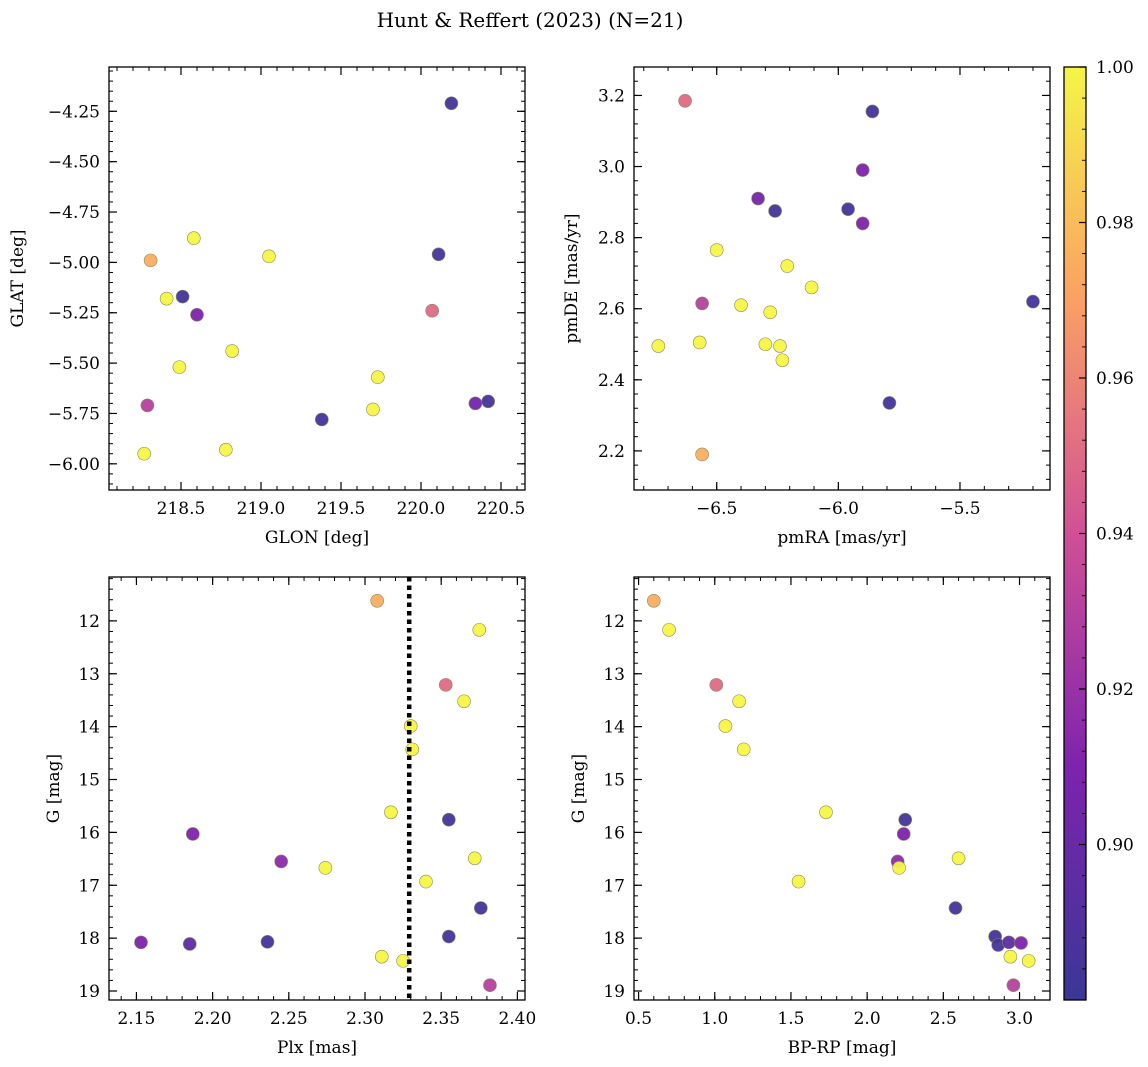 The height and width of the screenshot is (1067, 1148). What do you see at coordinates (517, 1019) in the screenshot?
I see `x-tick-label: 2.40` at bounding box center [517, 1019].